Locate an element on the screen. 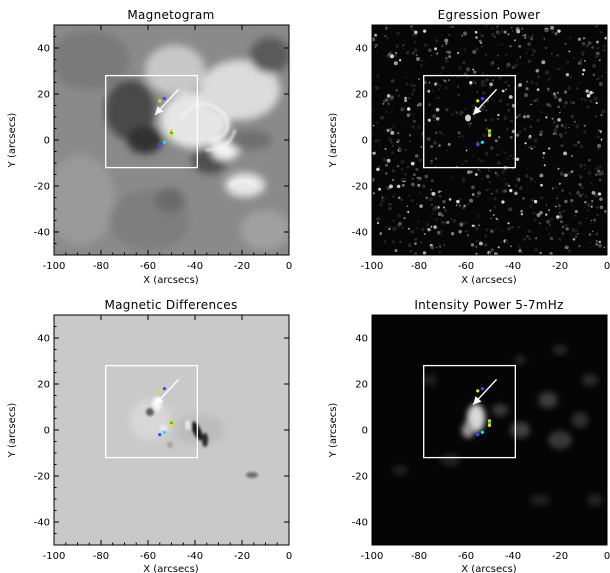  y-tick-label: -20 is located at coordinates (42, 187).